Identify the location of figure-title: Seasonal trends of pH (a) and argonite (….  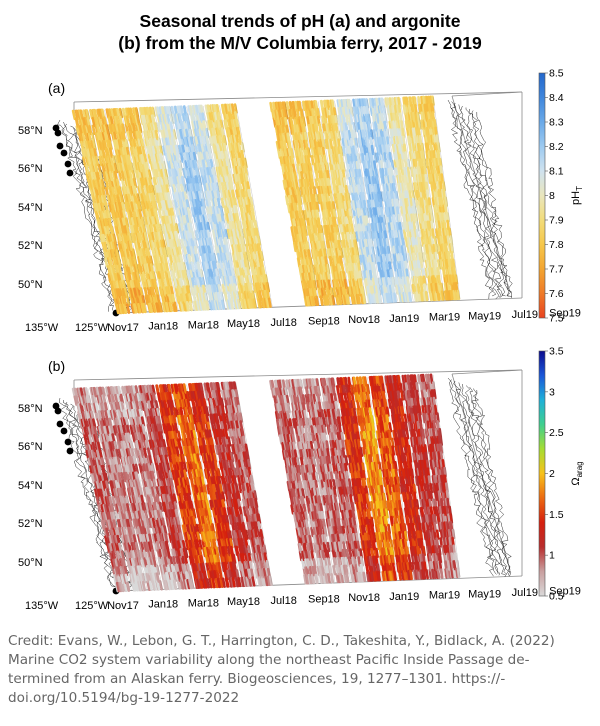
(300, 32).